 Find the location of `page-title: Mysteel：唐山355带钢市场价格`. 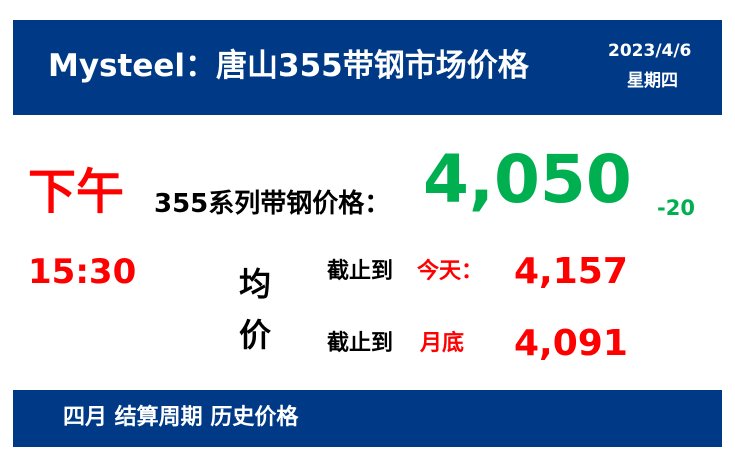

page-title: Mysteel：唐山355带钢市场价格 is located at coordinates (288, 66).